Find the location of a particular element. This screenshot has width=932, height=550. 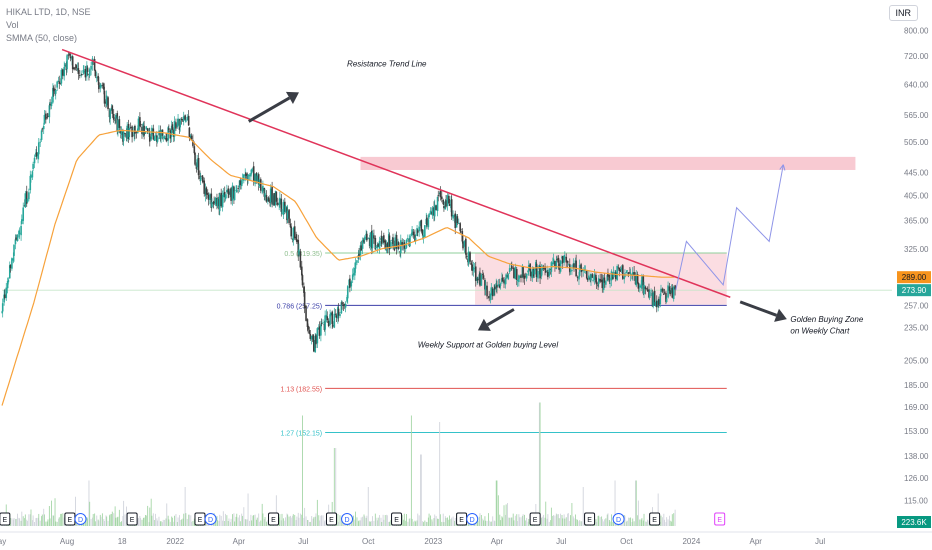

y-axis-tick-label: 169.00 is located at coordinates (916, 407).